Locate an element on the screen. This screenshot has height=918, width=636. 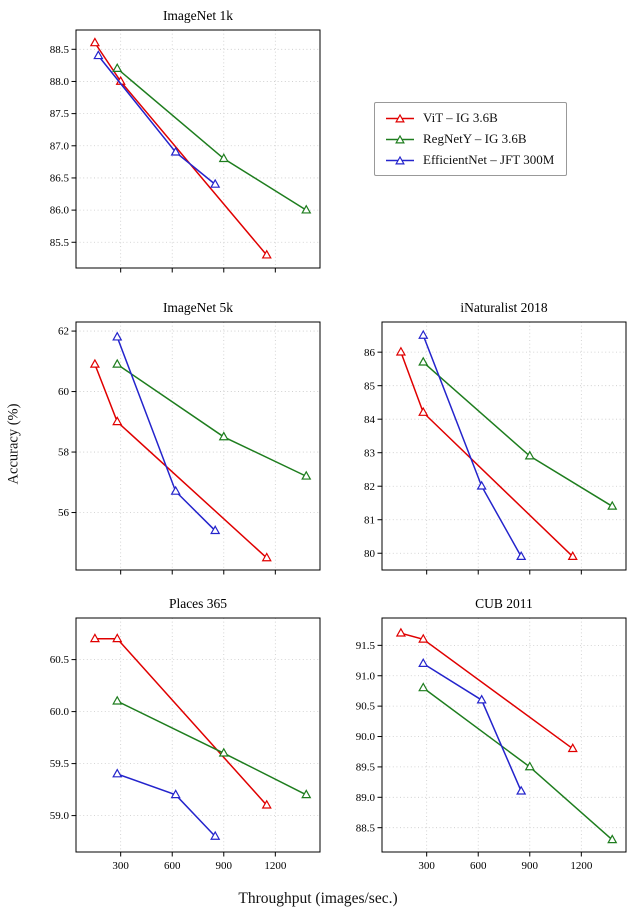
chart-imagenet-1k: 85.5 86.0 86.5 87.0 87.5 88.0 88.5 ImageNet 1k is located at coordinates (179, 142).